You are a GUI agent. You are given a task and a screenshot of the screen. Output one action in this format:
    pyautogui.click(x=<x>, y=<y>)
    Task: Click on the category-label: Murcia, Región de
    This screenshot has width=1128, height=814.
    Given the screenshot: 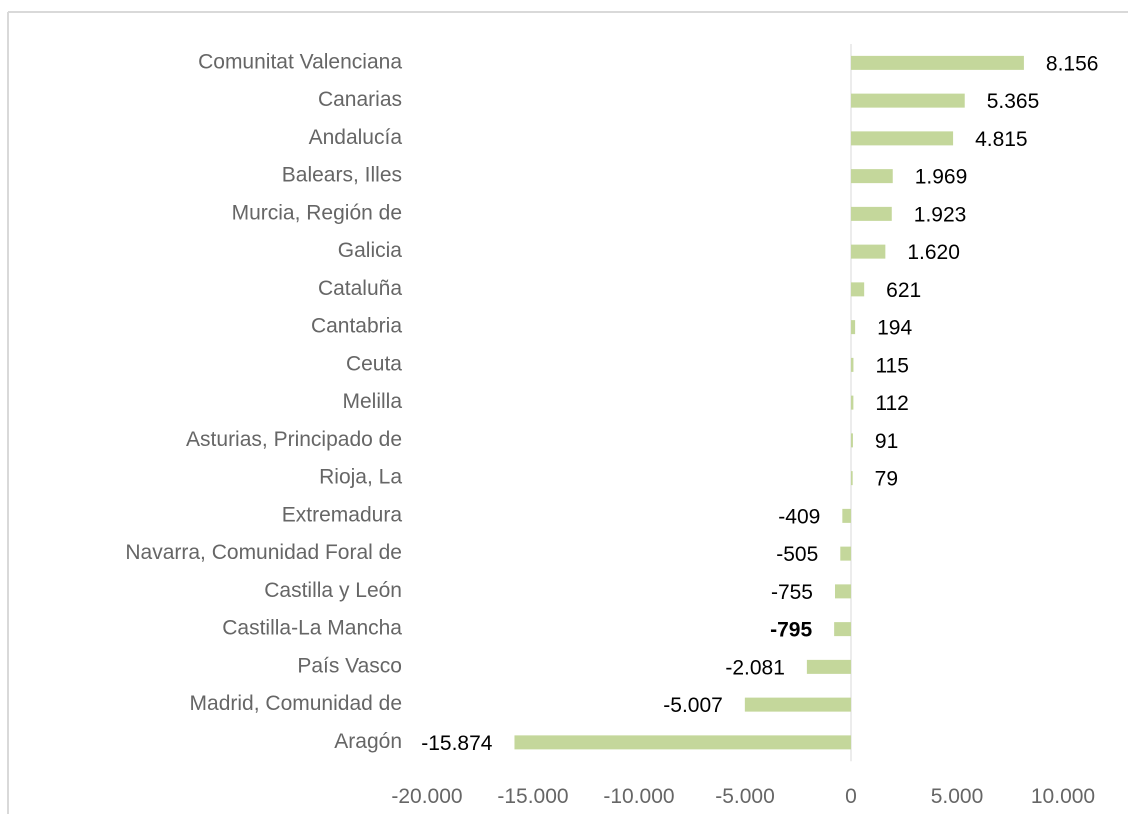 What is the action you would take?
    pyautogui.click(x=317, y=212)
    